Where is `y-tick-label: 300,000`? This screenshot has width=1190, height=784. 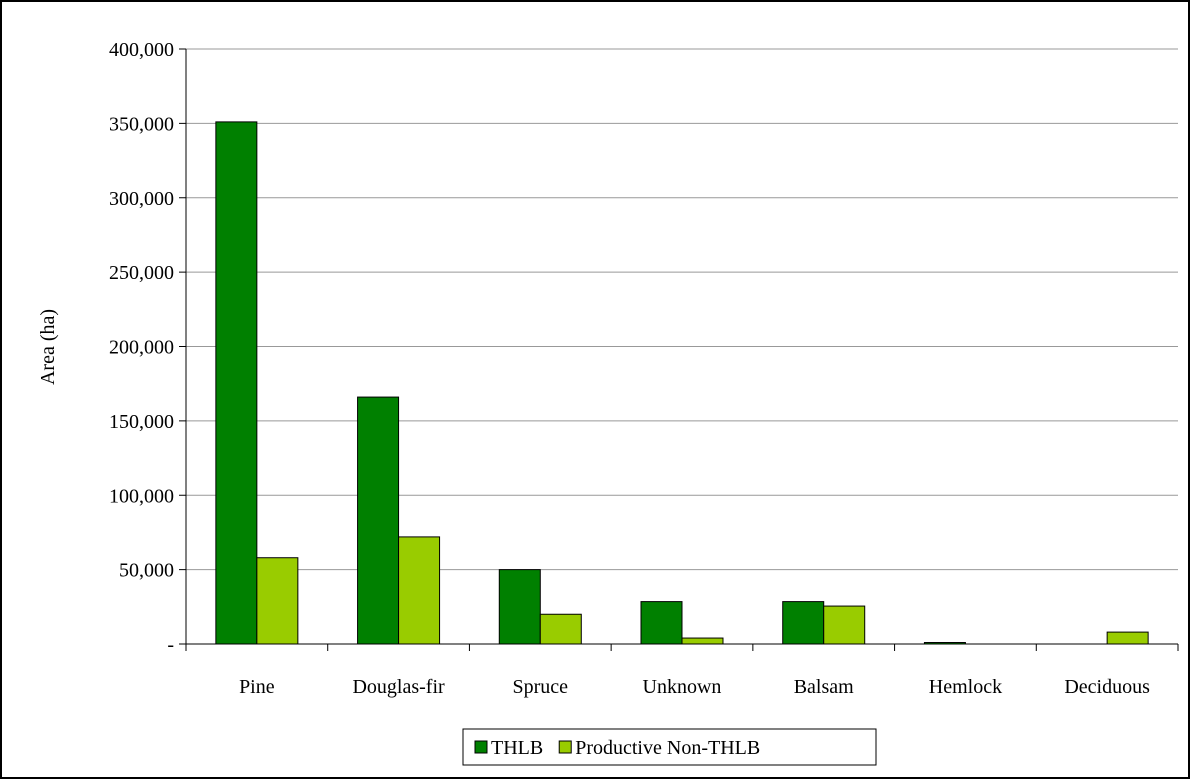
y-tick-label: 300,000 is located at coordinates (141, 199).